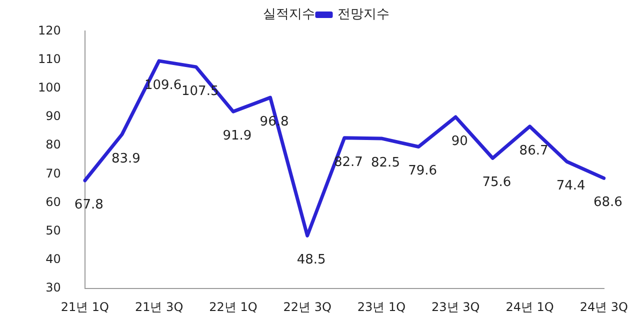 This screenshot has width=640, height=331. I want to click on y-tick-label: 50, so click(53, 231).